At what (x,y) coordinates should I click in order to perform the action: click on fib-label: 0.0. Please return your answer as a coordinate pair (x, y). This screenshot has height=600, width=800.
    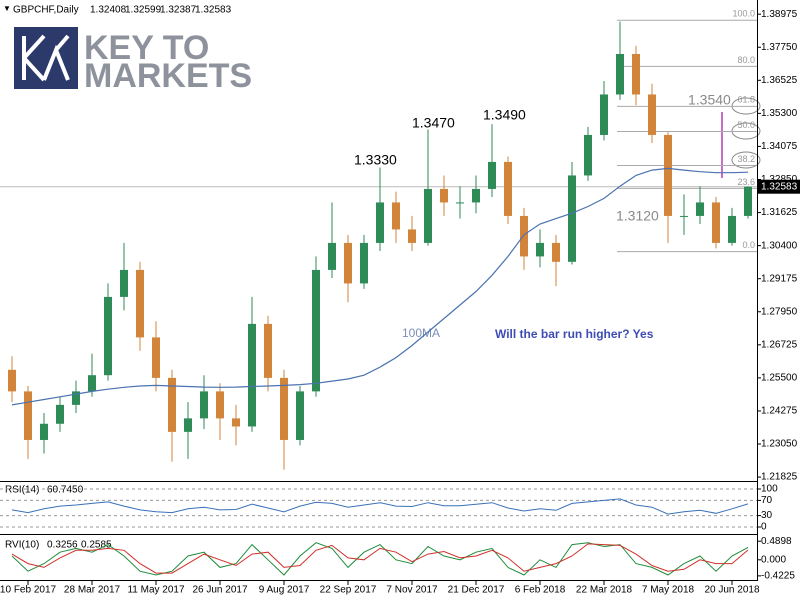
    Looking at the image, I should click on (748, 245).